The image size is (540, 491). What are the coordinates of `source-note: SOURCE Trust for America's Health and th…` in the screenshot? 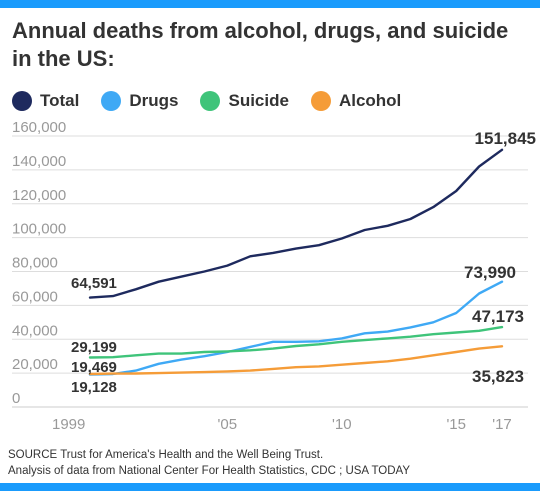 It's located at (268, 463).